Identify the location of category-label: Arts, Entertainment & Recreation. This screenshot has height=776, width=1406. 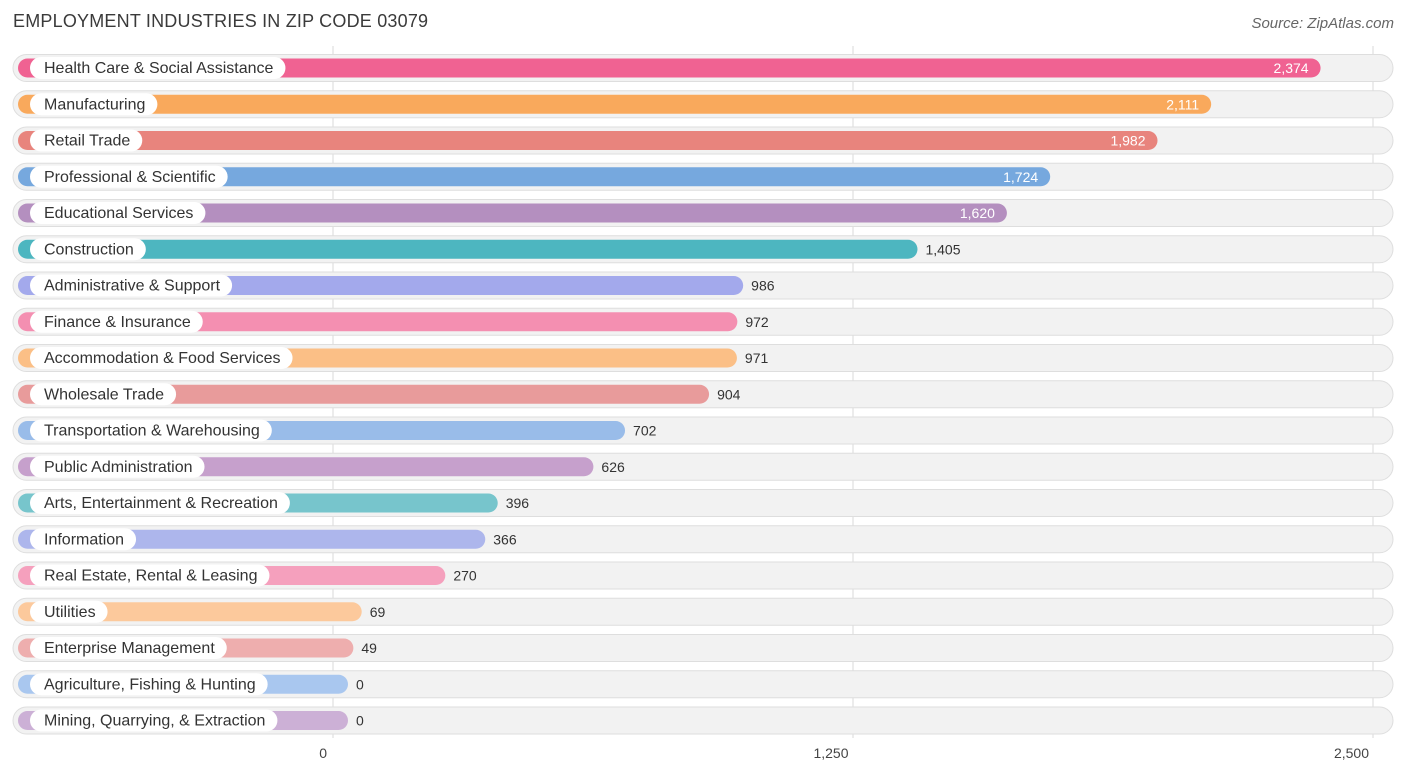
(161, 503).